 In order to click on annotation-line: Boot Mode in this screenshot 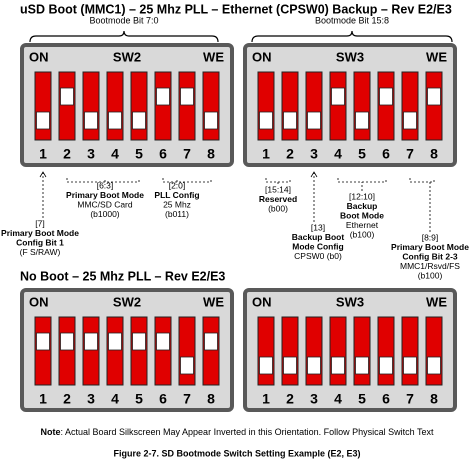, I will do `click(362, 215)`.